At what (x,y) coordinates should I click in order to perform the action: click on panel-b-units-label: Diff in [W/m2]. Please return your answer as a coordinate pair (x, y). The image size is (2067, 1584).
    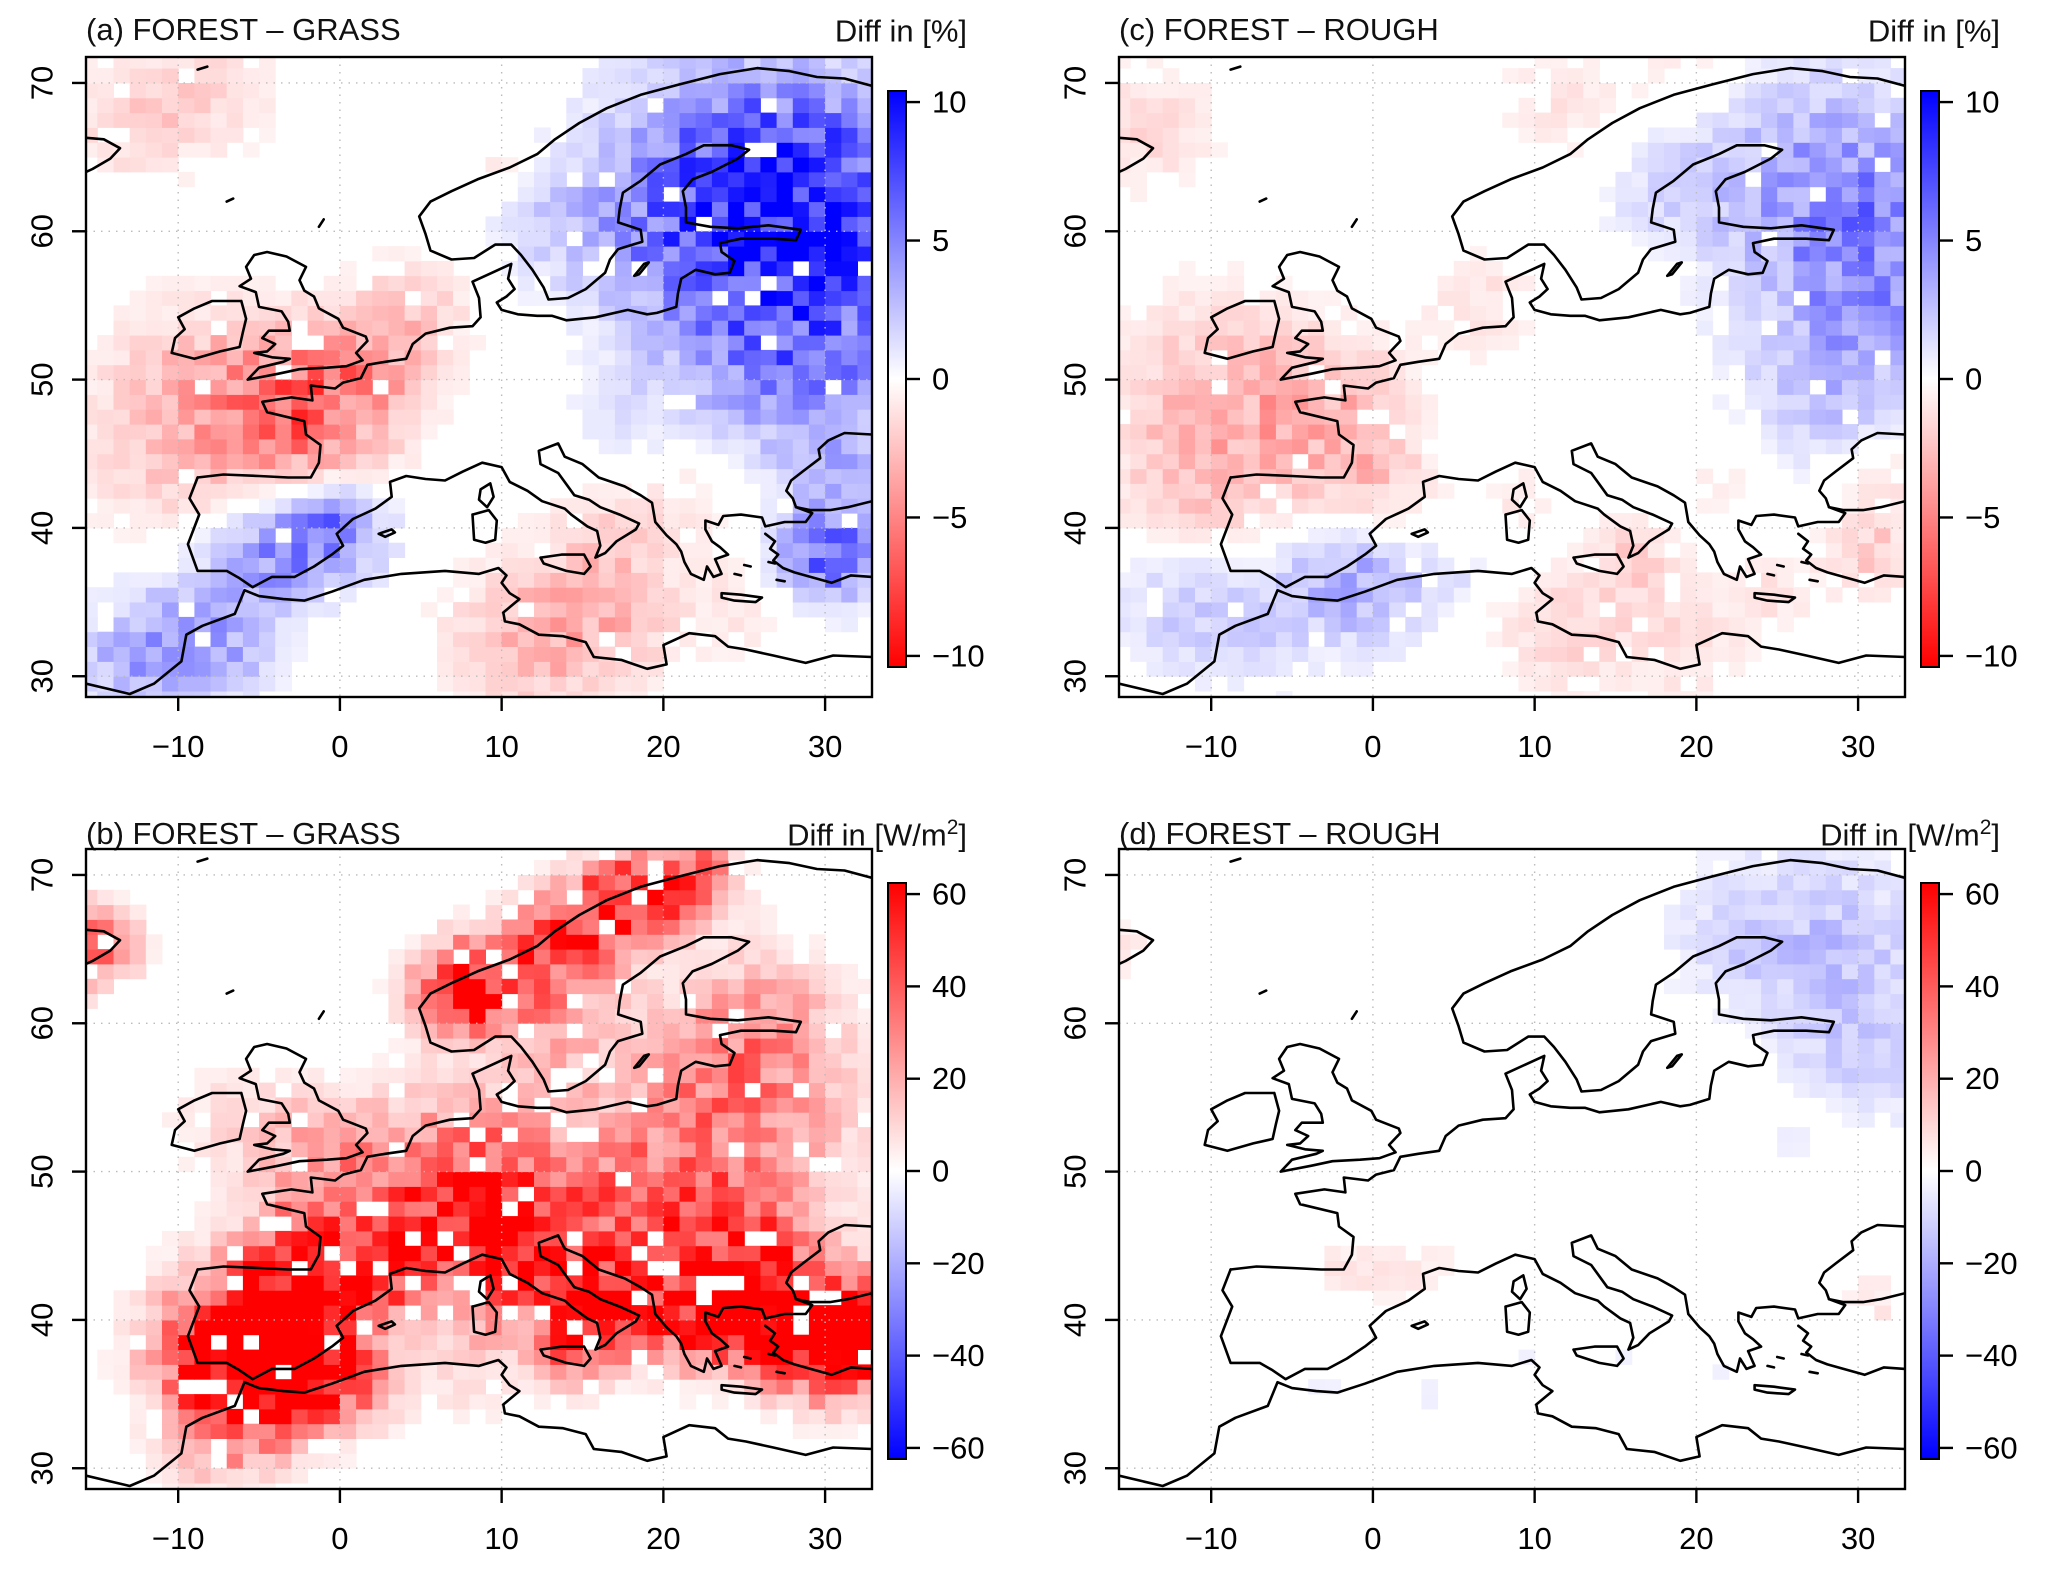
    Looking at the image, I should click on (877, 834).